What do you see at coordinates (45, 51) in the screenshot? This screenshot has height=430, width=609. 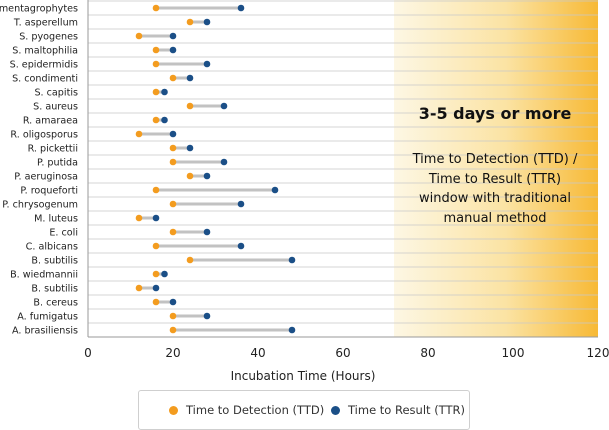 I see `category-label: S. maltophilia` at bounding box center [45, 51].